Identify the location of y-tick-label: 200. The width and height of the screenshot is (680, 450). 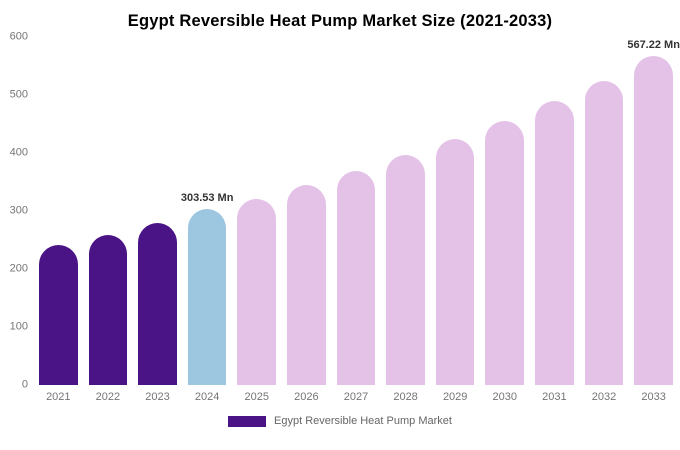
(18, 268).